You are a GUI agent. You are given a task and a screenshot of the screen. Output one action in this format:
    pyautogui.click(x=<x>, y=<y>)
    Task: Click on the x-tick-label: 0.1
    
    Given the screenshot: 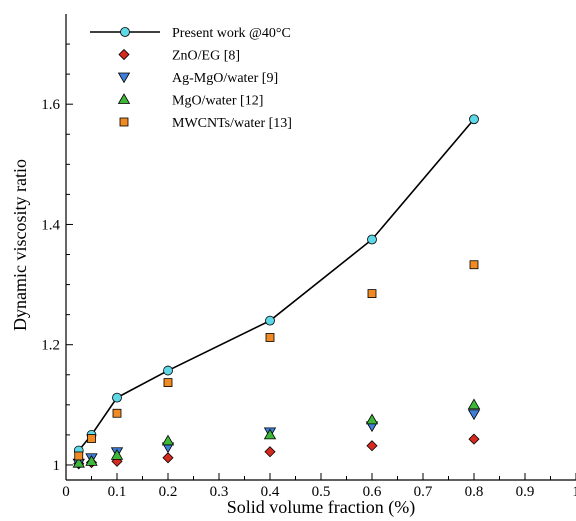 What is the action you would take?
    pyautogui.click(x=117, y=492)
    